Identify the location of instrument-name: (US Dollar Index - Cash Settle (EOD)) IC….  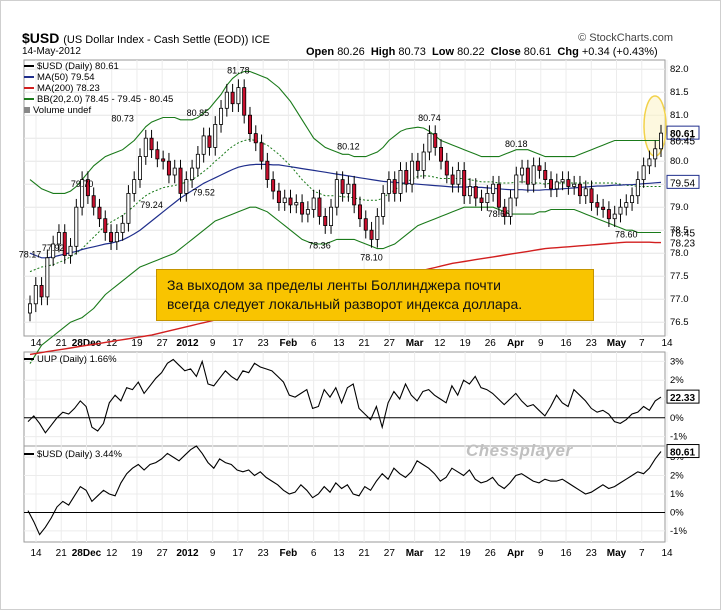
(166, 40).